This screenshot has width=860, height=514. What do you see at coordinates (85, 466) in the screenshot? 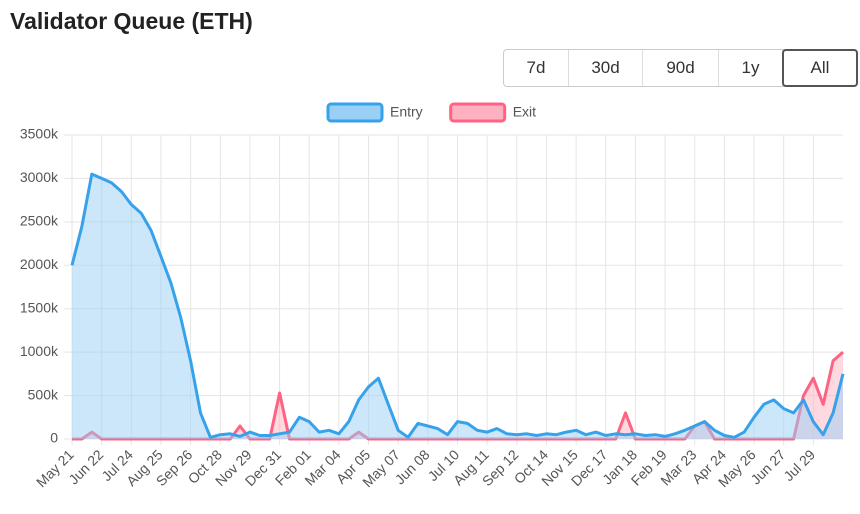
I see `x-tick-label: Jun 22` at bounding box center [85, 466].